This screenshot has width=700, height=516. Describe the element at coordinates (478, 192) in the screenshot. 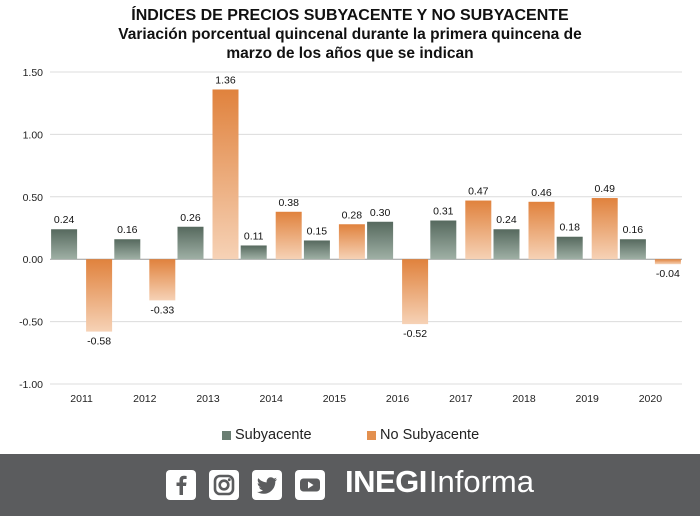

I see `value-label-no-subyacente: 0.47` at that location.